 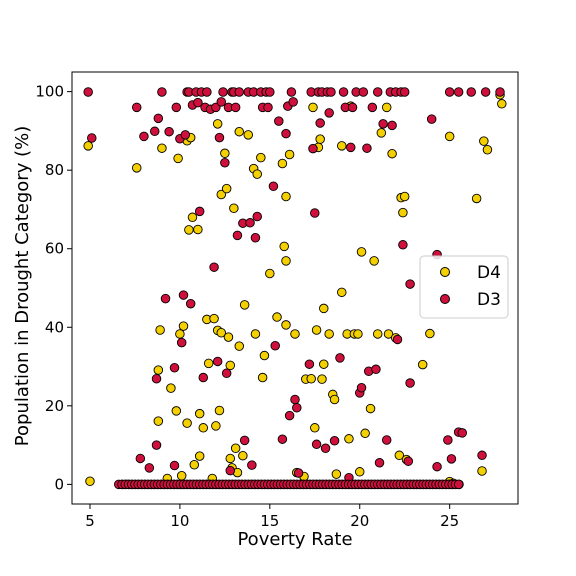 I want to click on y-tick-label: 100, so click(x=49, y=92).